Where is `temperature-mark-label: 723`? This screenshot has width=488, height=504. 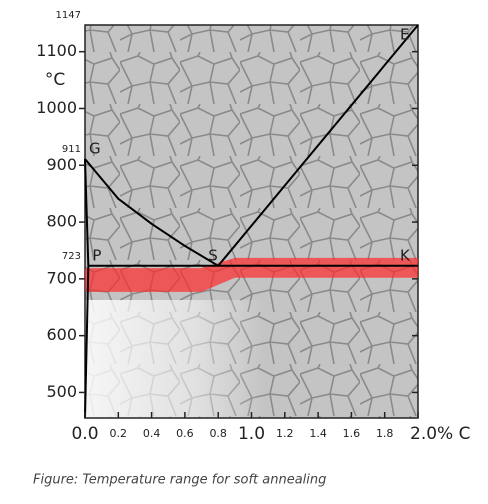
temperature-mark-label: 723 is located at coordinates (71, 256).